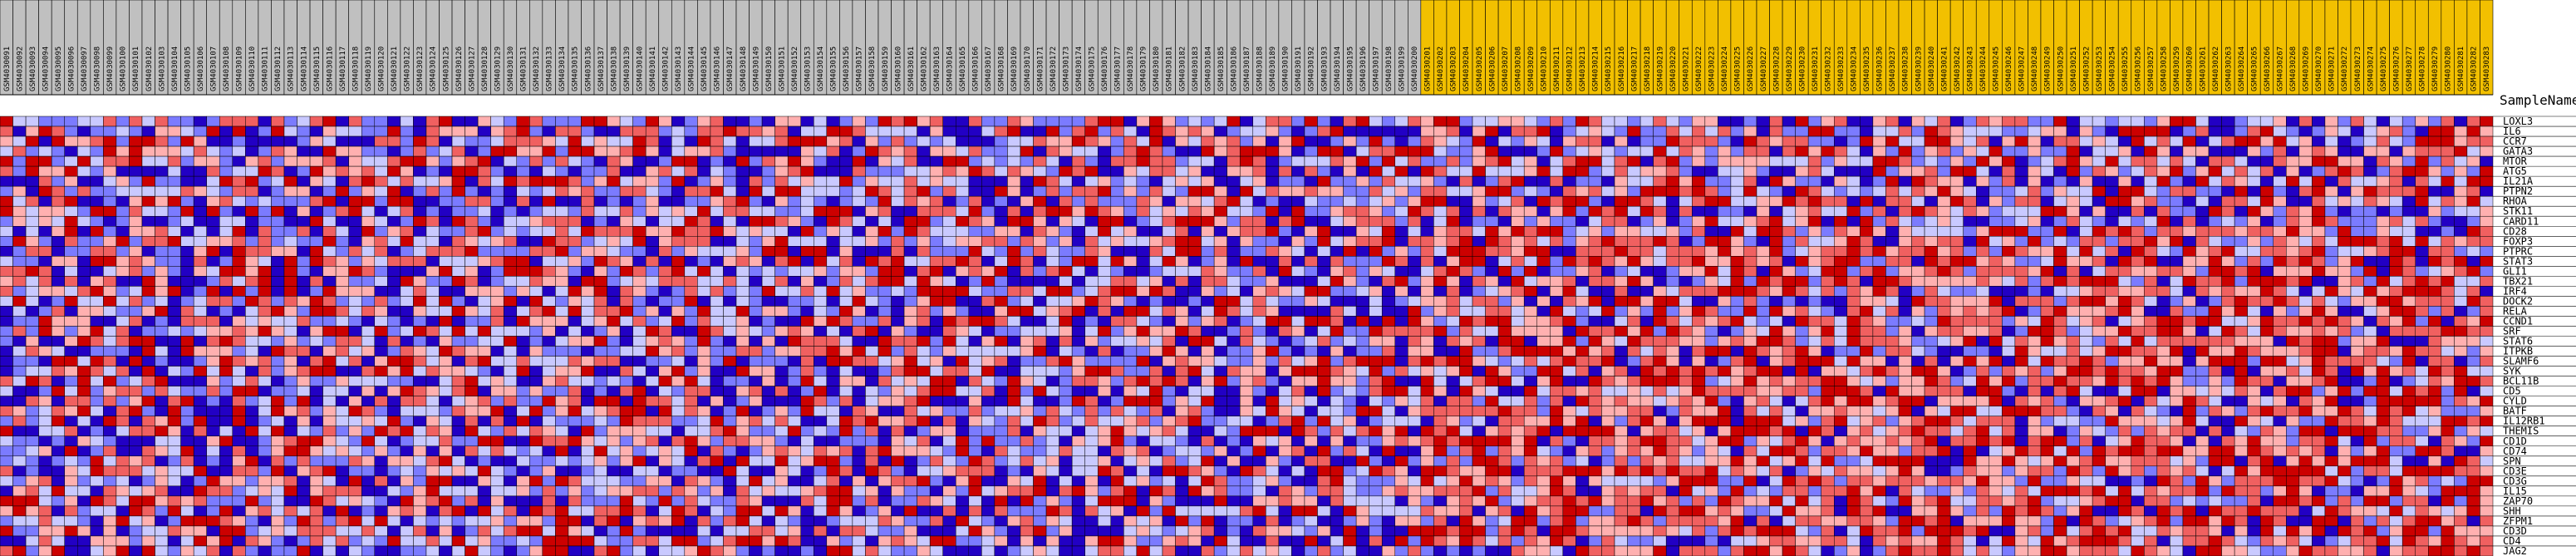  What do you see at coordinates (1545, 69) in the screenshot?
I see `sample-label: GSM4030210` at bounding box center [1545, 69].